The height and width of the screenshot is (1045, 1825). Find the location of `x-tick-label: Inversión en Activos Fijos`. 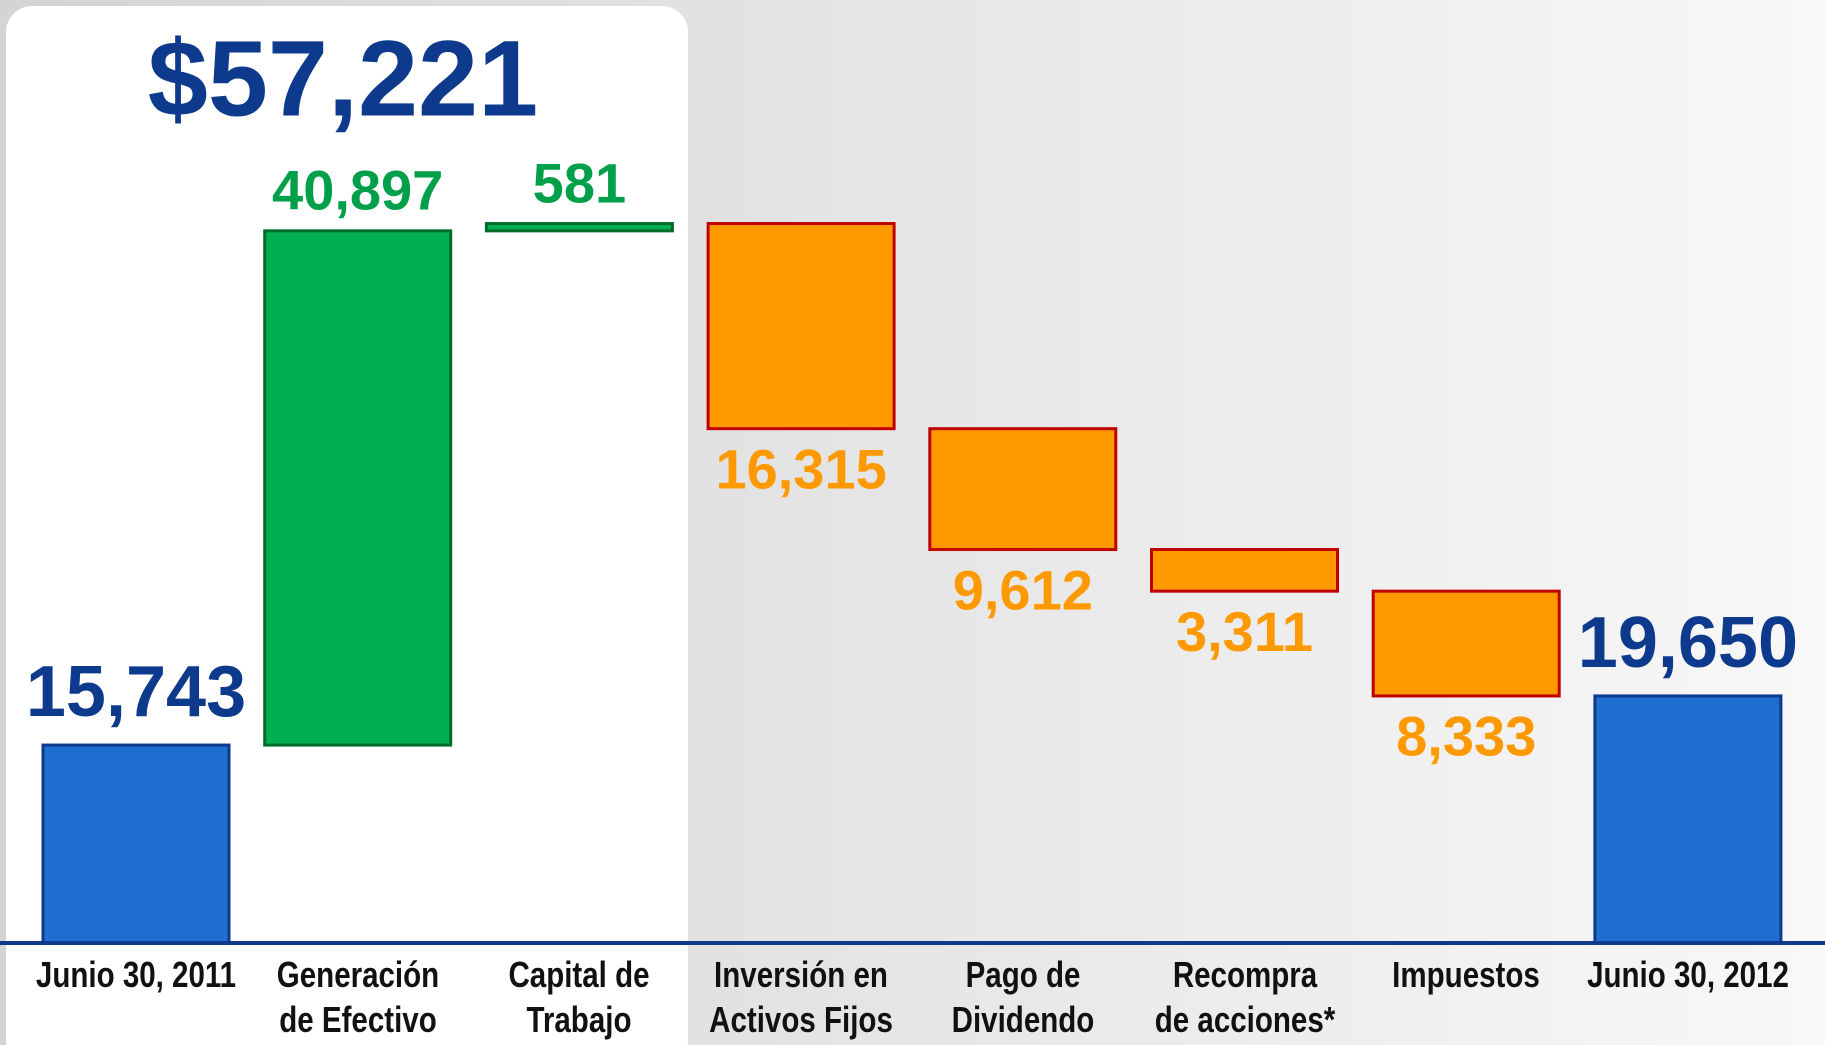

x-tick-label: Inversión en Activos Fijos is located at coordinates (801, 997).